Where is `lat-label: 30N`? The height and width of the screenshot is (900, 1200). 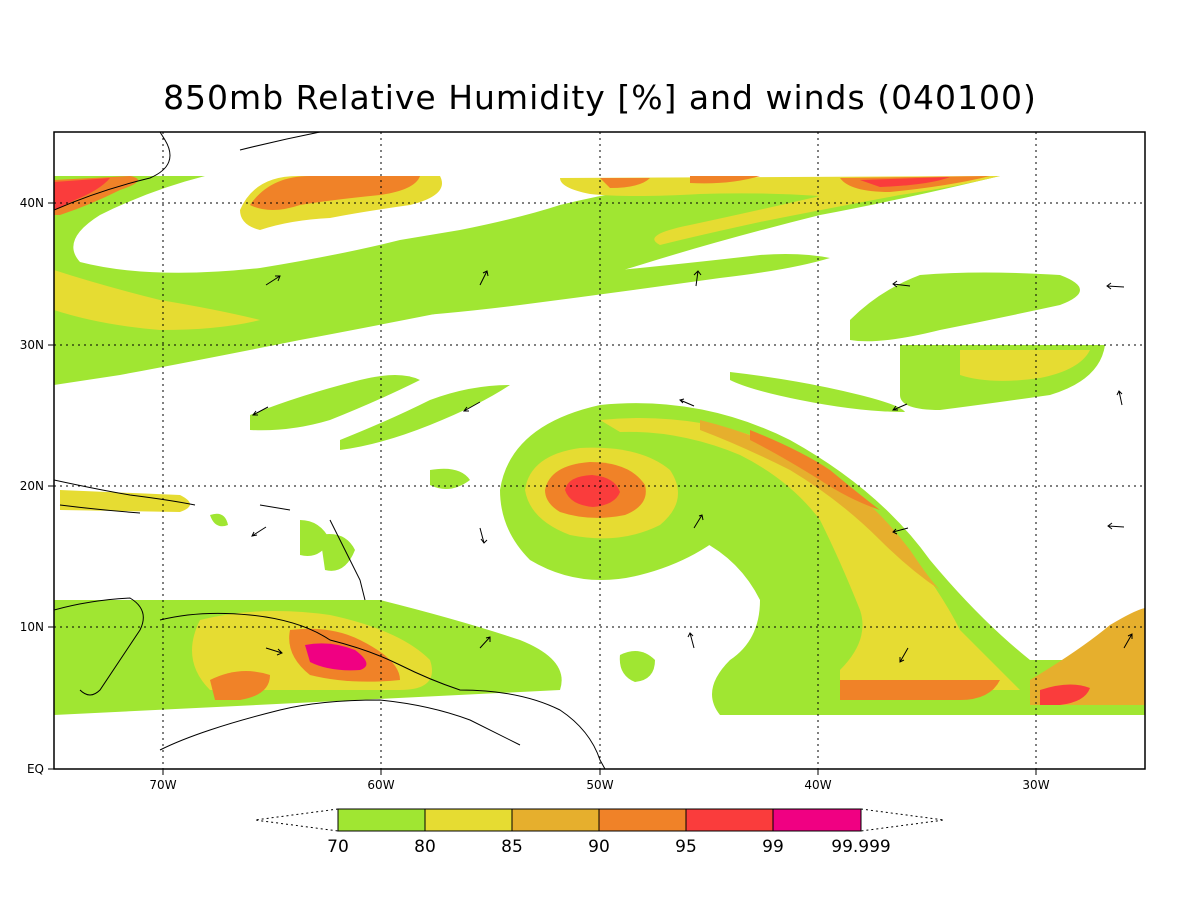 lat-label: 30N is located at coordinates (32, 345).